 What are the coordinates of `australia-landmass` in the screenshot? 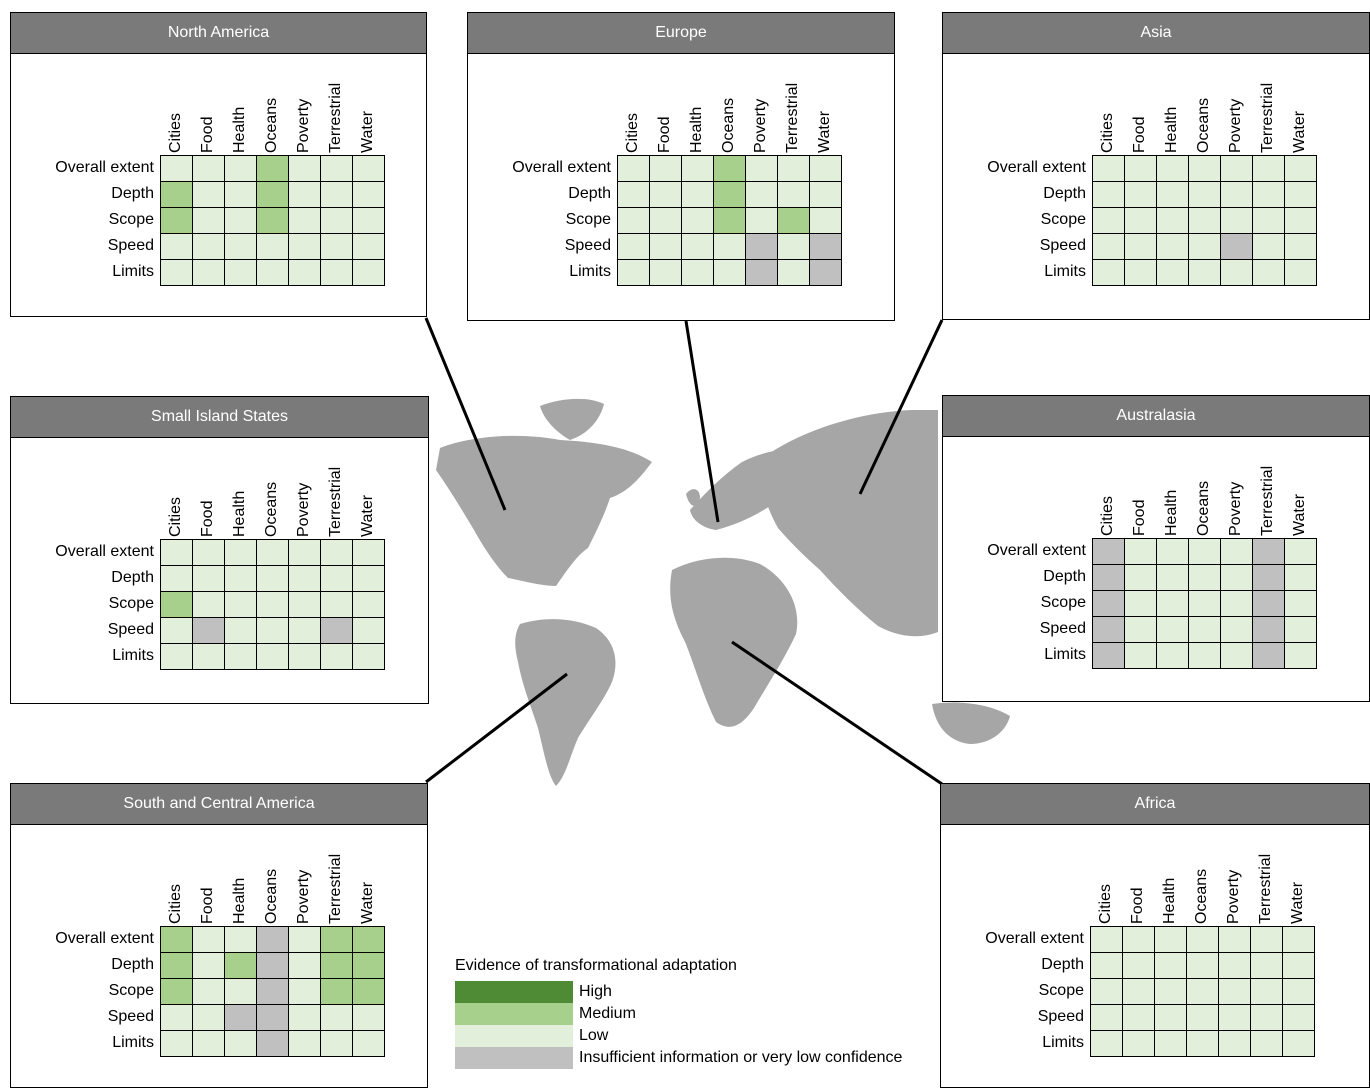 It's located at (971, 723).